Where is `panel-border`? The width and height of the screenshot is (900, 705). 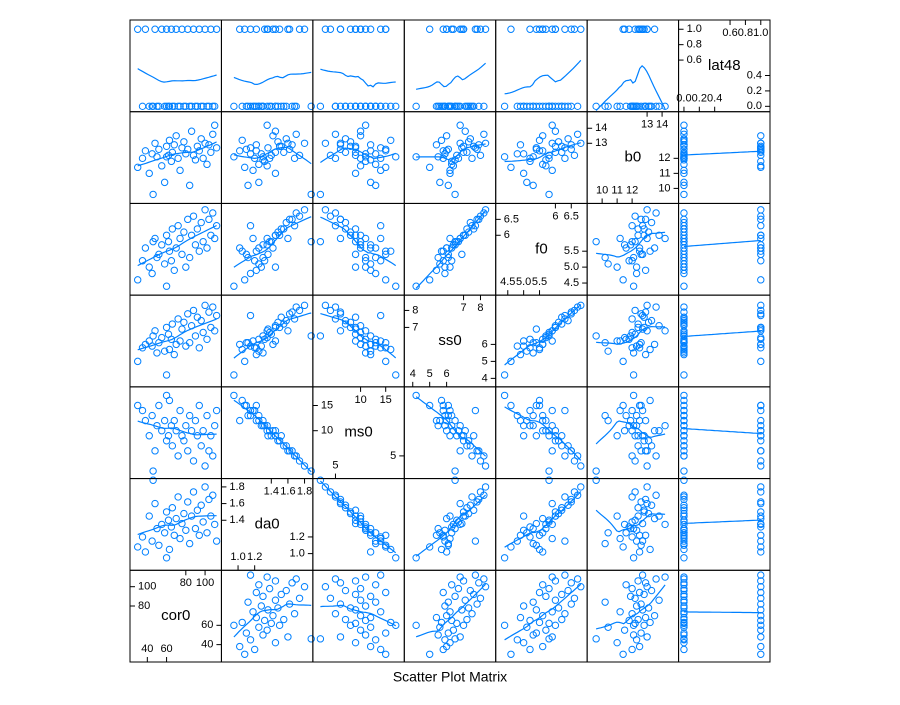
panel-border is located at coordinates (358, 66).